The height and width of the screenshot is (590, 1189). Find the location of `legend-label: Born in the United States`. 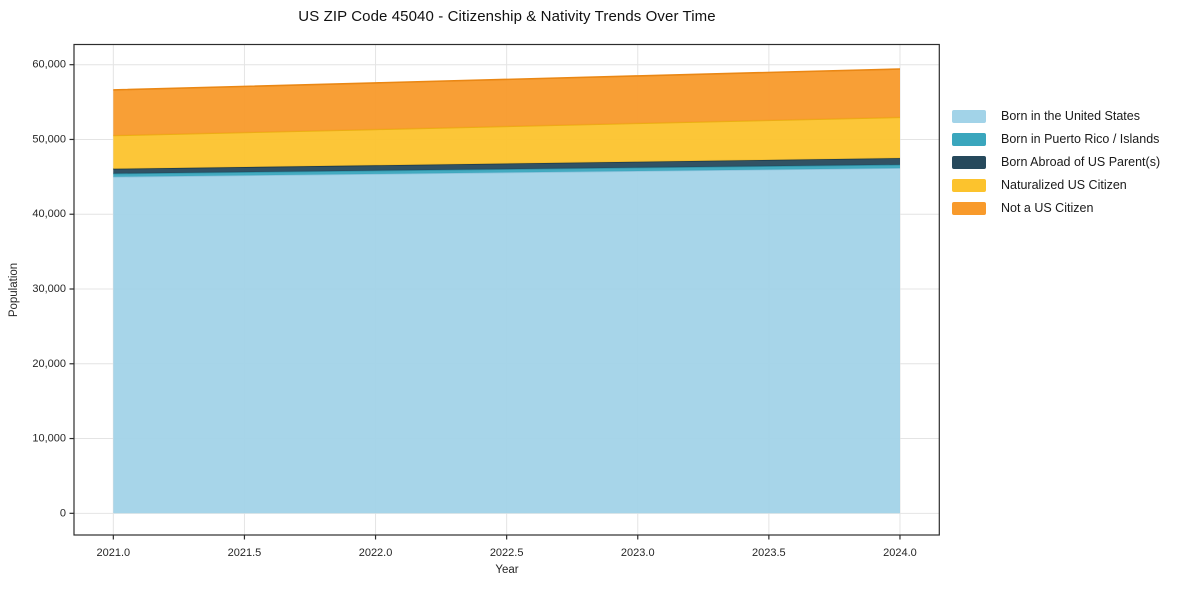

legend-label: Born in the United States is located at coordinates (1070, 116).